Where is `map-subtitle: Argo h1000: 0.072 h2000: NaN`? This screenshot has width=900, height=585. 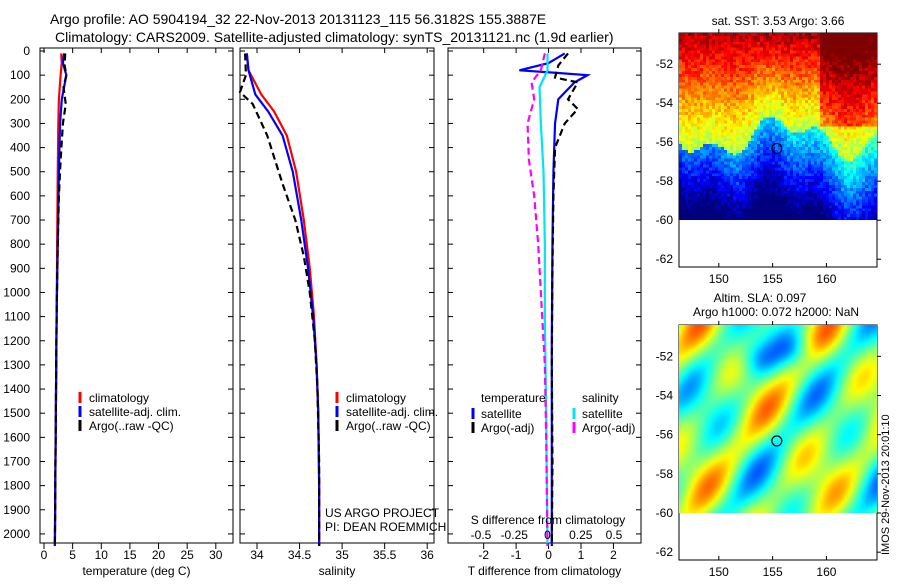 map-subtitle: Argo h1000: 0.072 h2000: NaN is located at coordinates (776, 312).